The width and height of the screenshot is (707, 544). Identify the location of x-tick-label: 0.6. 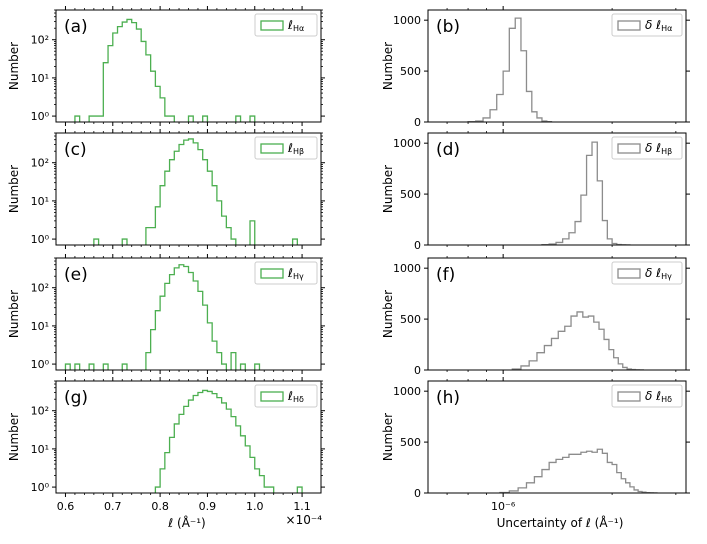
(66, 506).